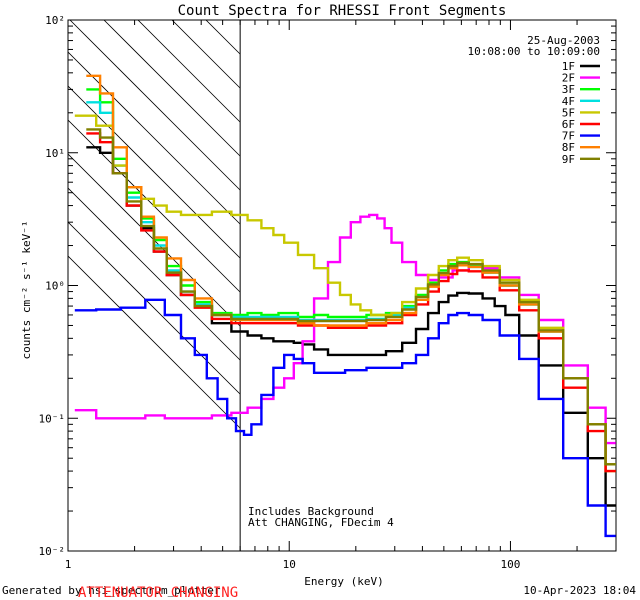 Image resolution: width=640 pixels, height=600 pixels. Describe the element at coordinates (342, 11) in the screenshot. I see `chart-title: Count Spectra for RHESSI Front Segments` at that location.